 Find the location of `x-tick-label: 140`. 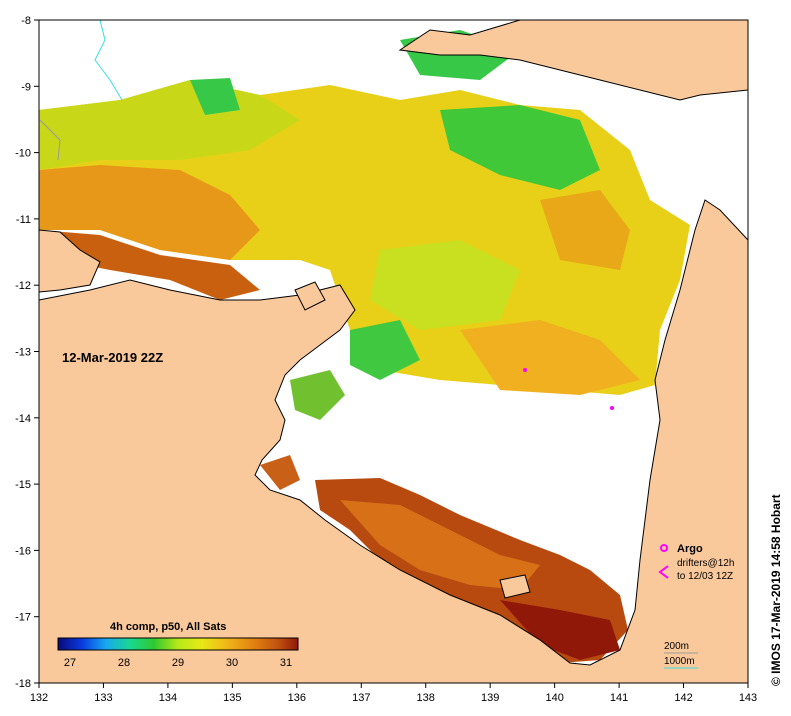

x-tick-label: 140 is located at coordinates (554, 698).